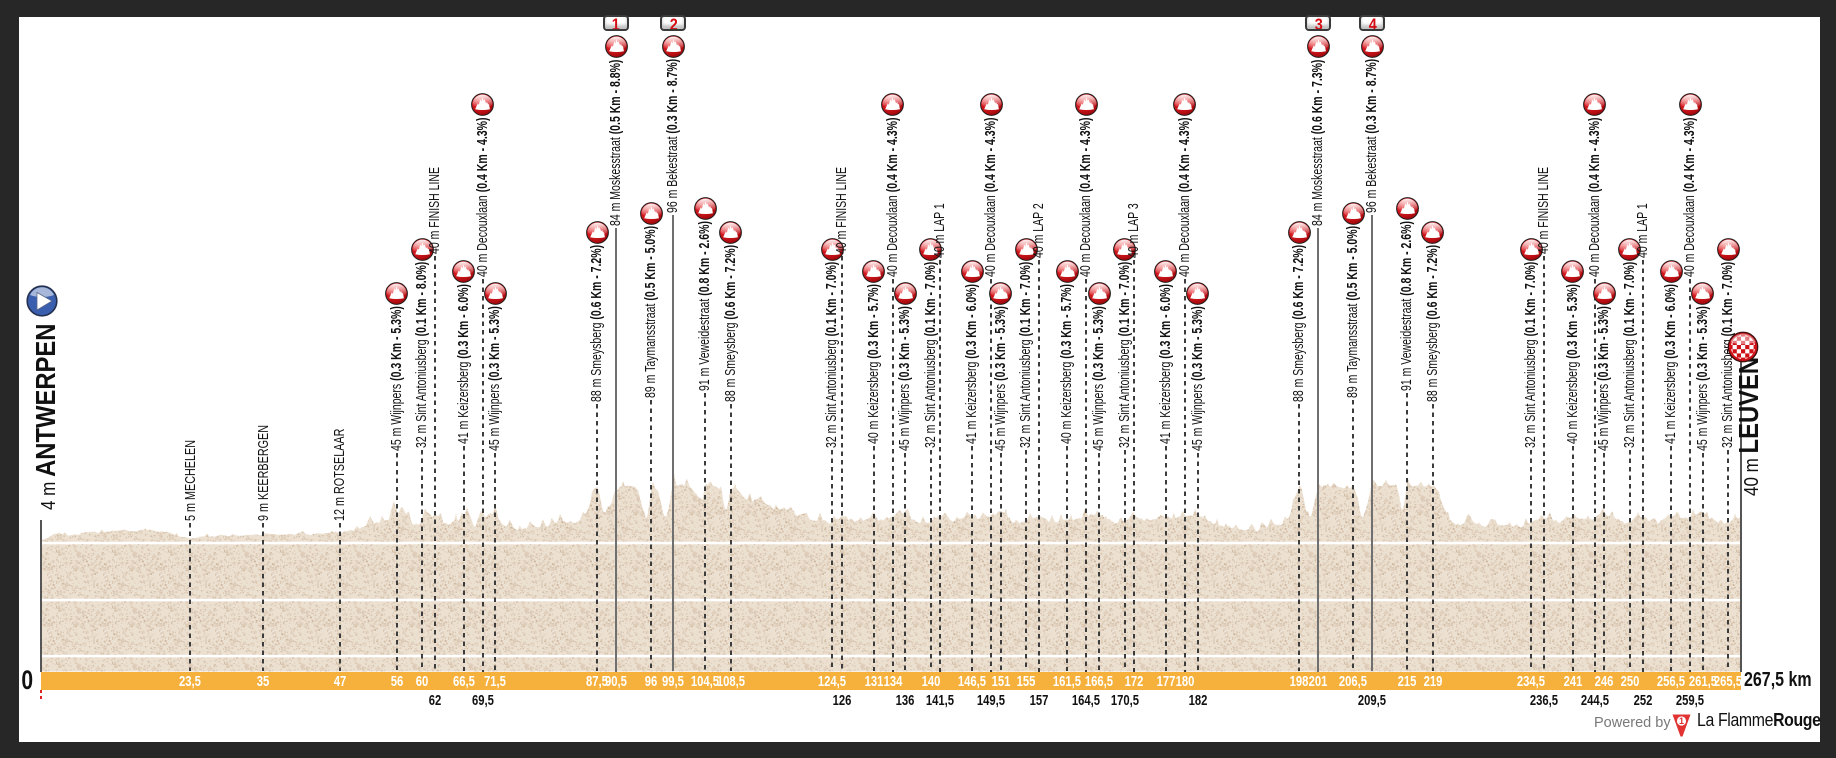 The image size is (1836, 758). What do you see at coordinates (1681, 721) in the screenshot?
I see `svg-text: 1` at bounding box center [1681, 721].